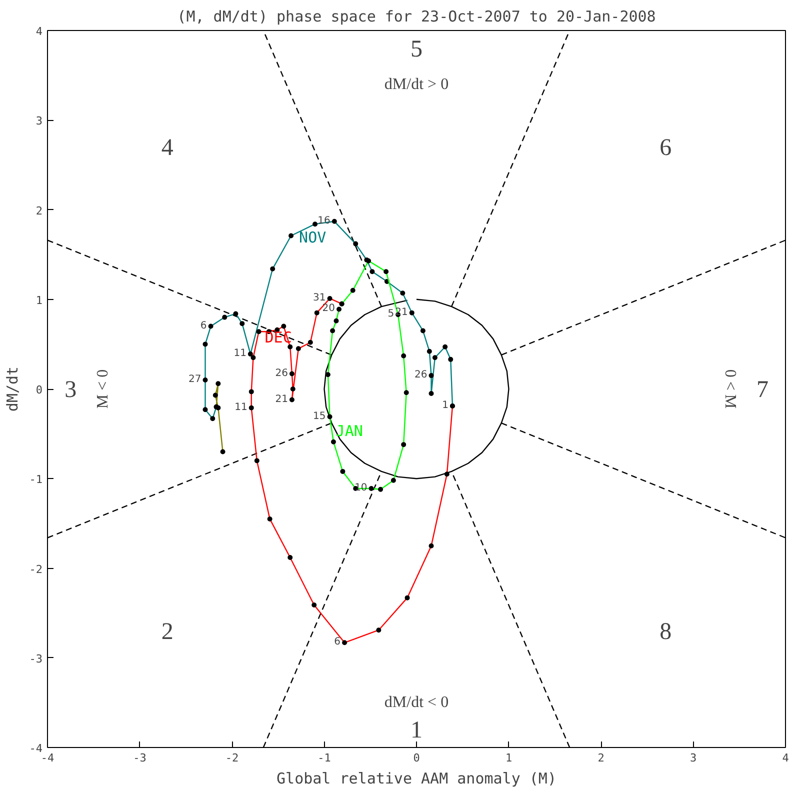 The height and width of the screenshot is (800, 800). Describe the element at coordinates (508, 758) in the screenshot. I see `x-tick-label: 1` at that location.